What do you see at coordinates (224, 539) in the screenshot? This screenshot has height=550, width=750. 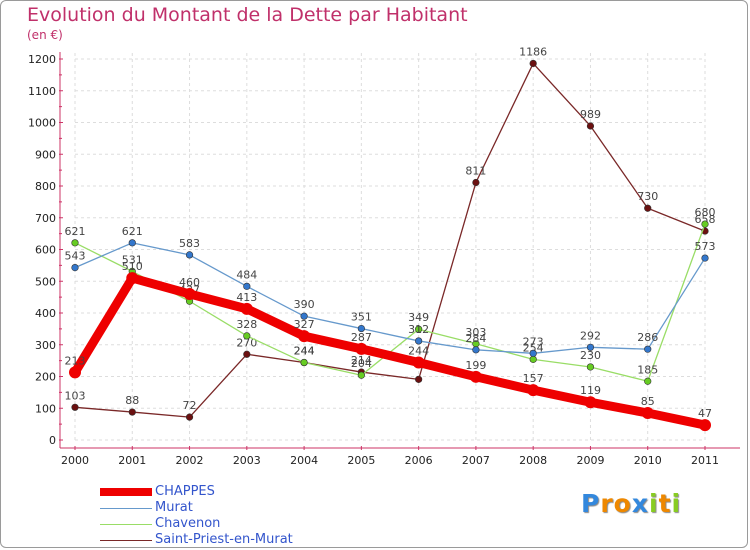 I see `legend-label-saint-priest: Saint-Priest-en-Murat` at bounding box center [224, 539].